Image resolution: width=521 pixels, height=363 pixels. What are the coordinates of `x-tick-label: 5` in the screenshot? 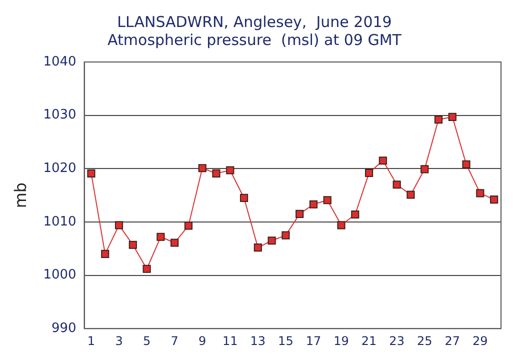 It's located at (146, 341).